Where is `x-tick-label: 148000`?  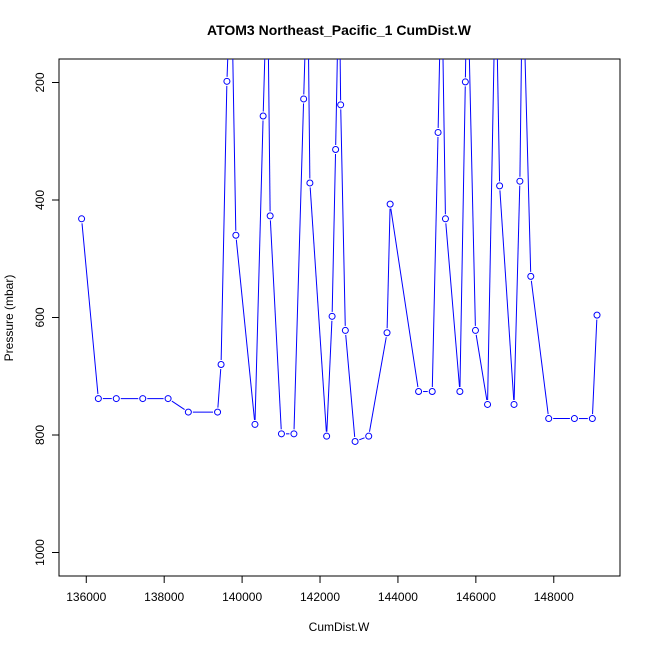
x-tick-label: 148000 is located at coordinates (554, 597).